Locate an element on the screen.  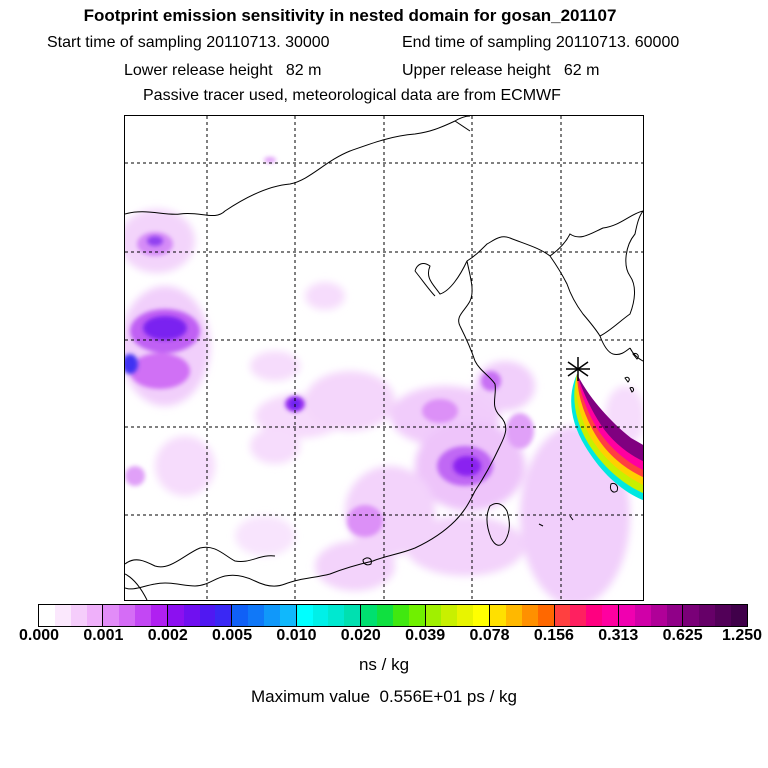
colorbar-tick-label: 0.625 is located at coordinates (682, 635).